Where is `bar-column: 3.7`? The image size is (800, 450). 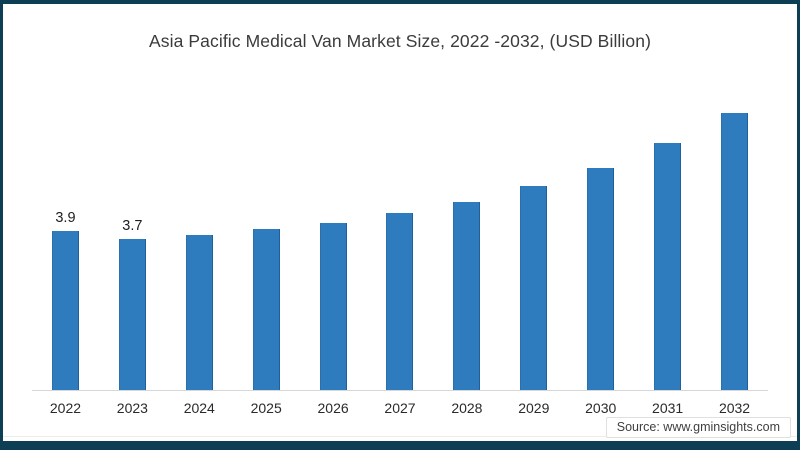 bar-column: 3.7 is located at coordinates (132, 245).